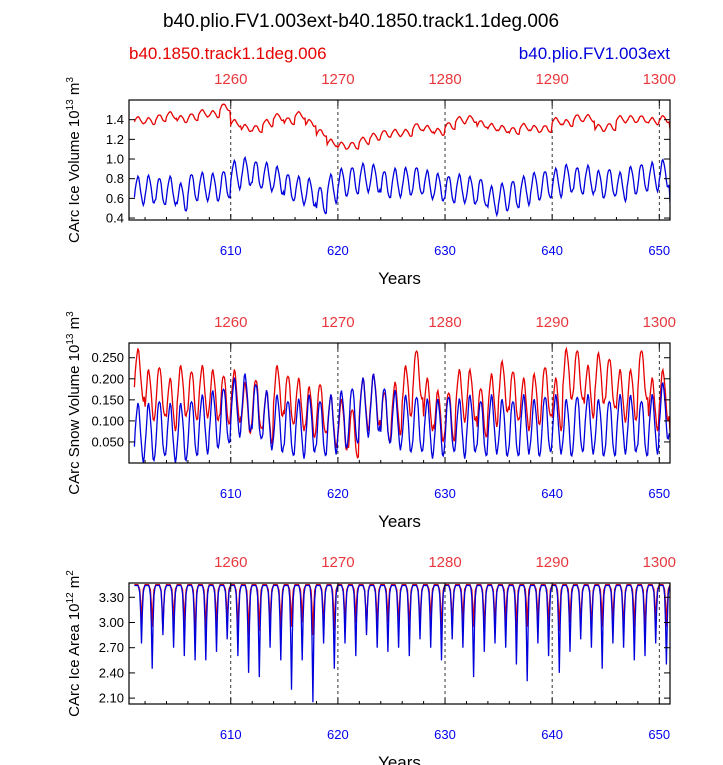 The image size is (723, 765). Describe the element at coordinates (115, 119) in the screenshot. I see `y-tick-label: 1.4` at that location.